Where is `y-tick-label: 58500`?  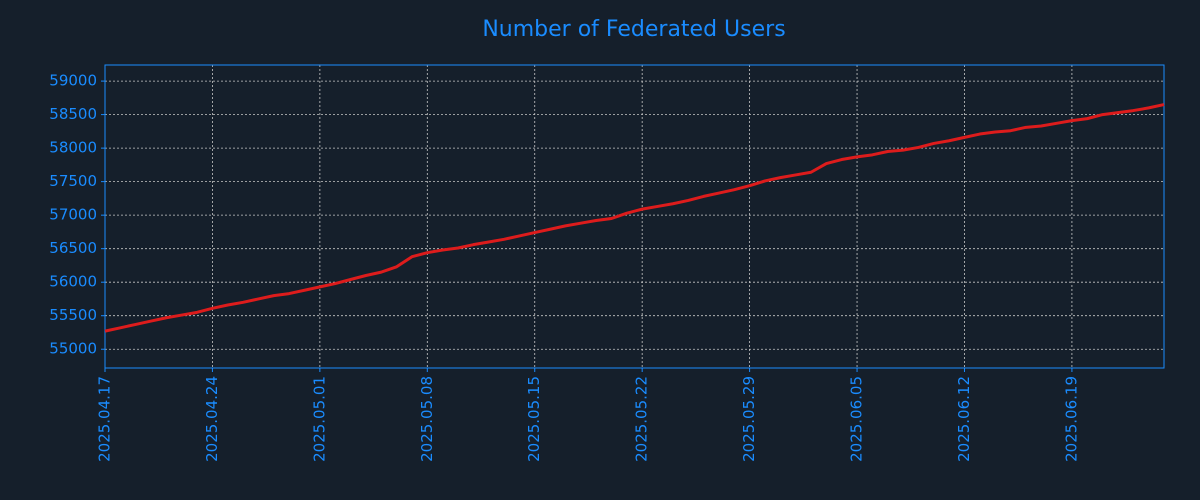
y-tick-label: 58500 is located at coordinates (73, 114).